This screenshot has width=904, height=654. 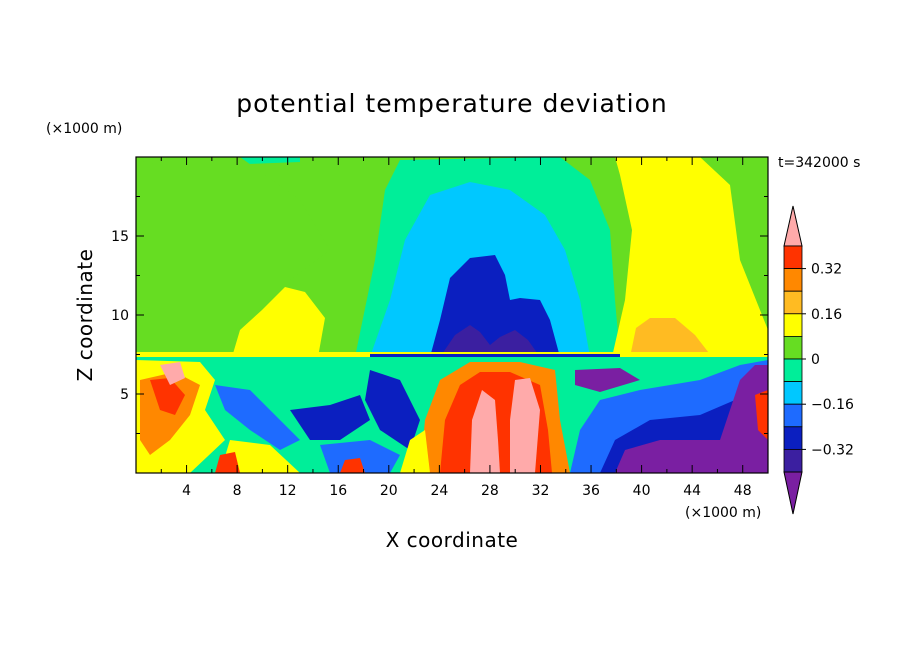 I want to click on colorbar-extend-high, so click(x=793, y=226).